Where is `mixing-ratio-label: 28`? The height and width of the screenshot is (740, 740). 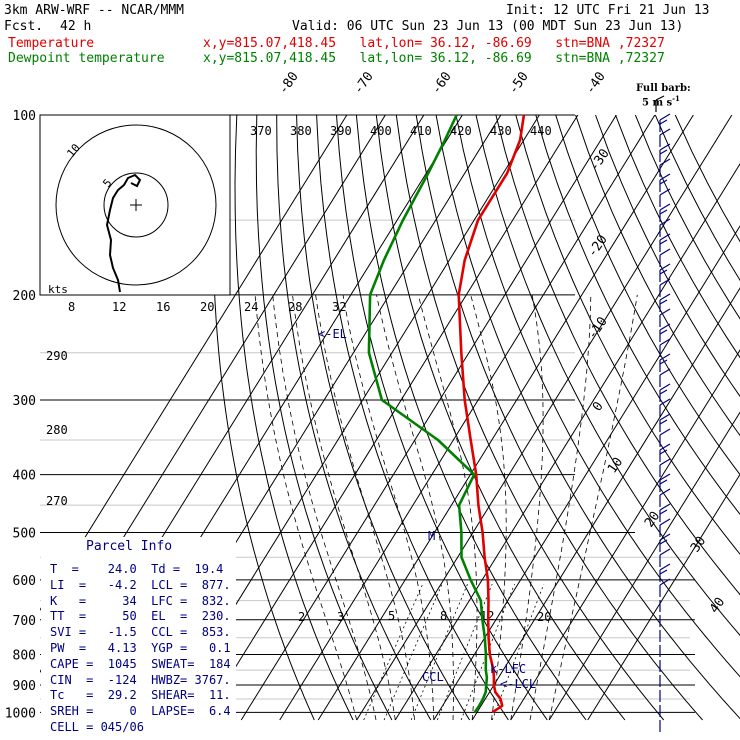 mixing-ratio-label: 28 is located at coordinates (295, 307).